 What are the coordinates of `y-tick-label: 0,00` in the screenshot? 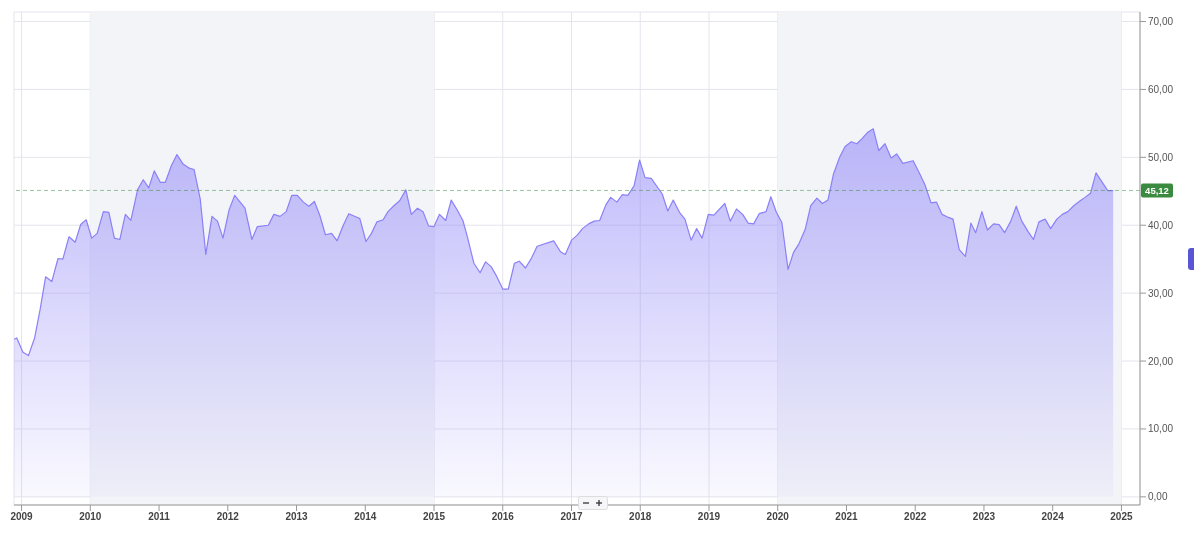 It's located at (1158, 497).